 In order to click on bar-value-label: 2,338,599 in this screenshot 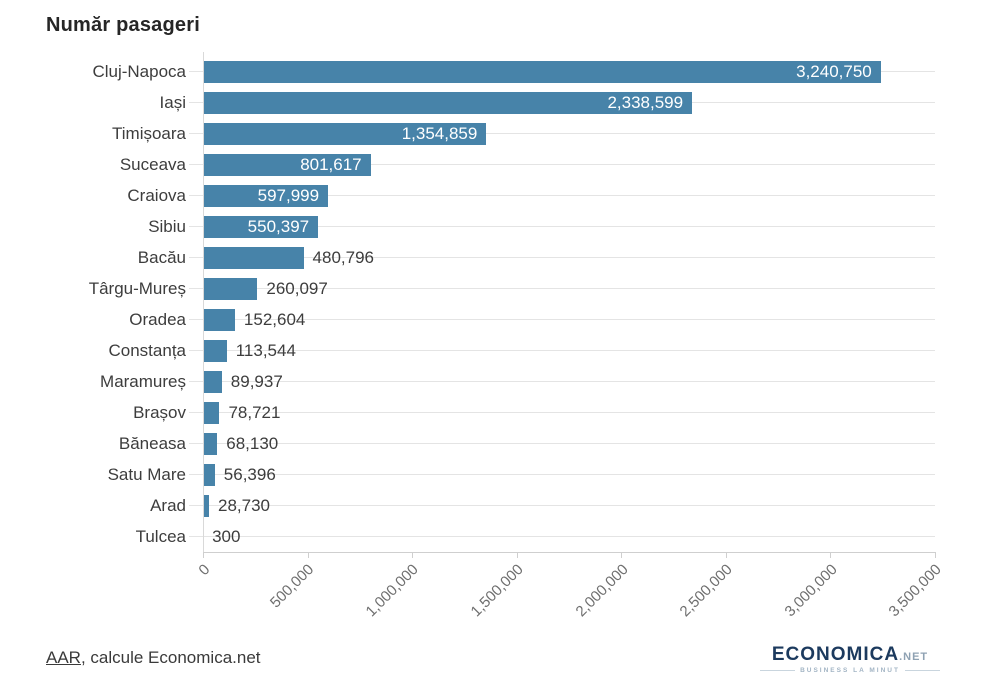, I will do `click(645, 102)`.